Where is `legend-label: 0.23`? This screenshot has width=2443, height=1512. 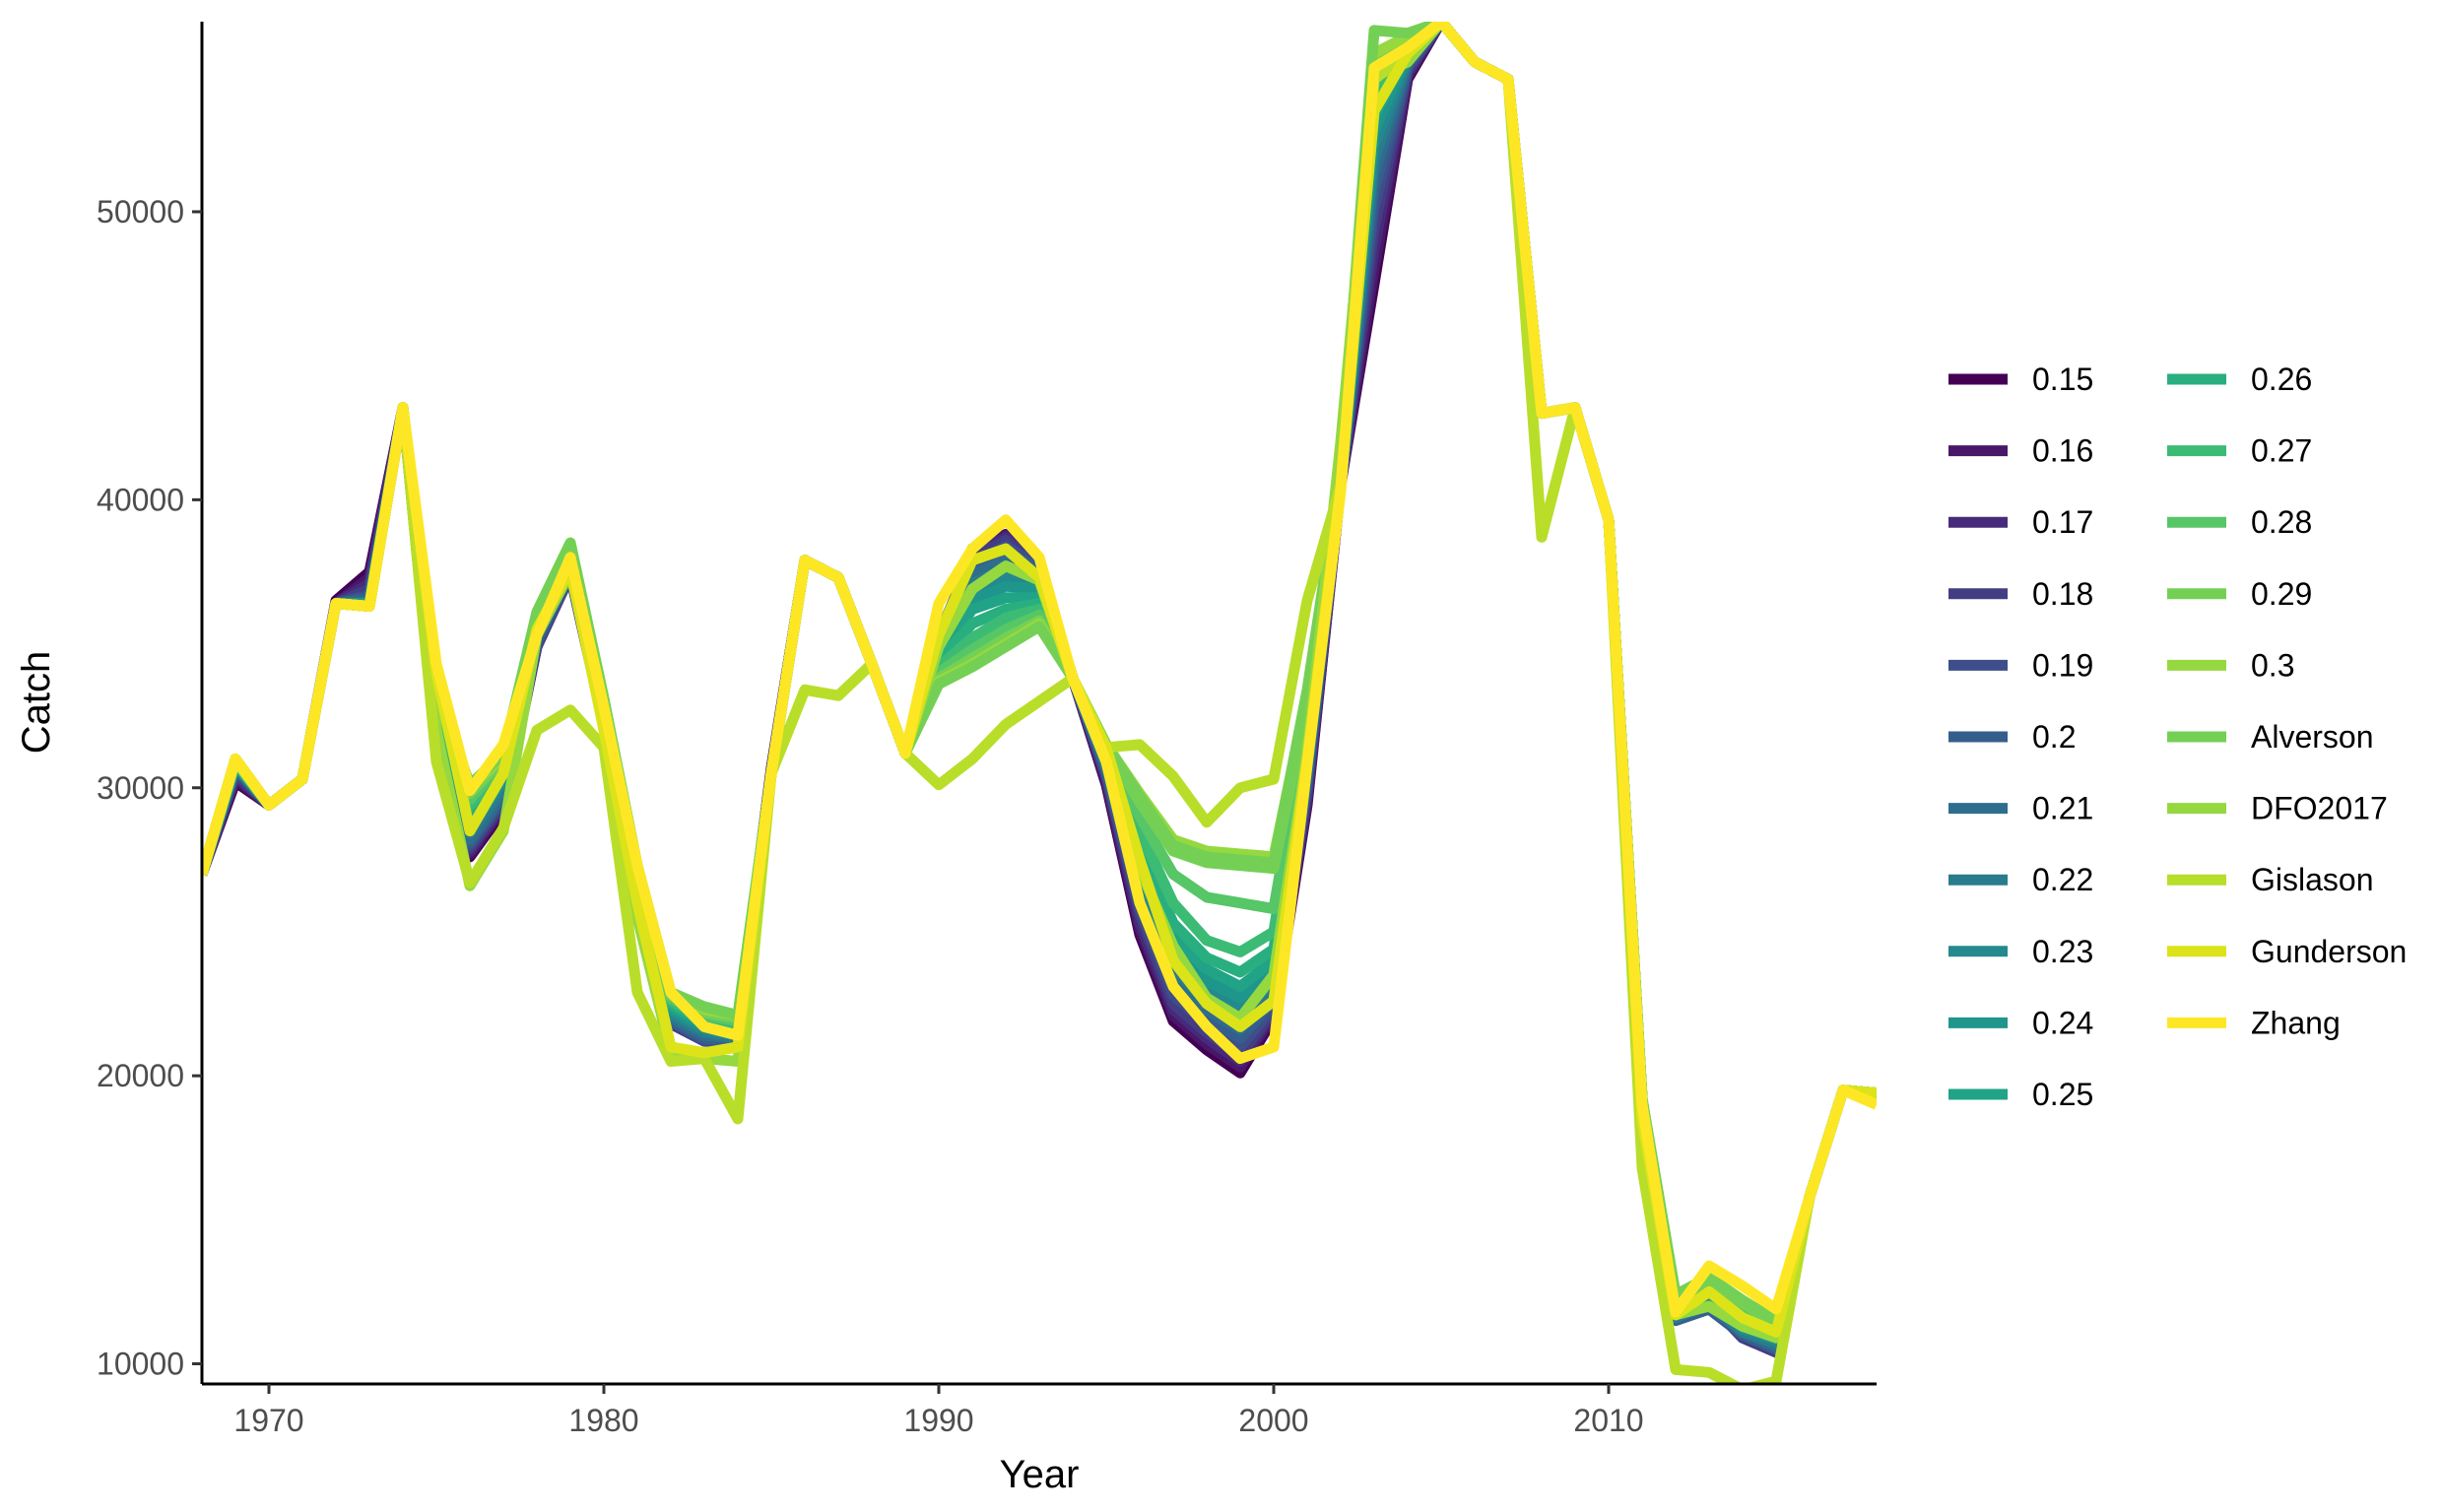
legend-label: 0.23 is located at coordinates (2062, 951).